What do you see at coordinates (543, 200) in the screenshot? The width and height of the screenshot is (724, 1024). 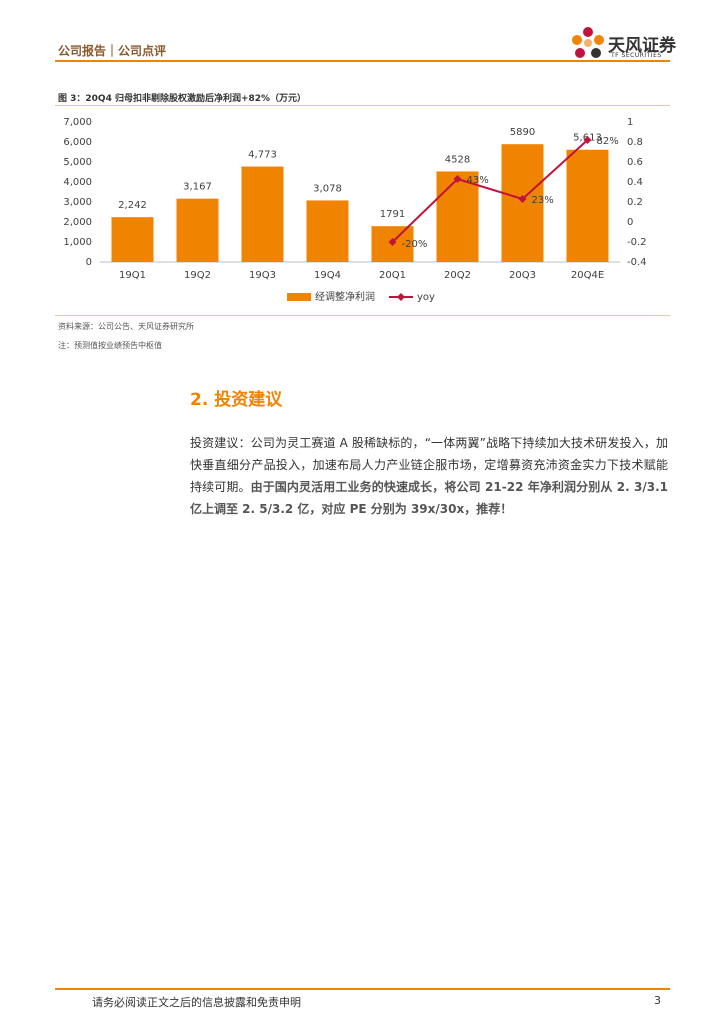 I see `data-label: 23%` at bounding box center [543, 200].